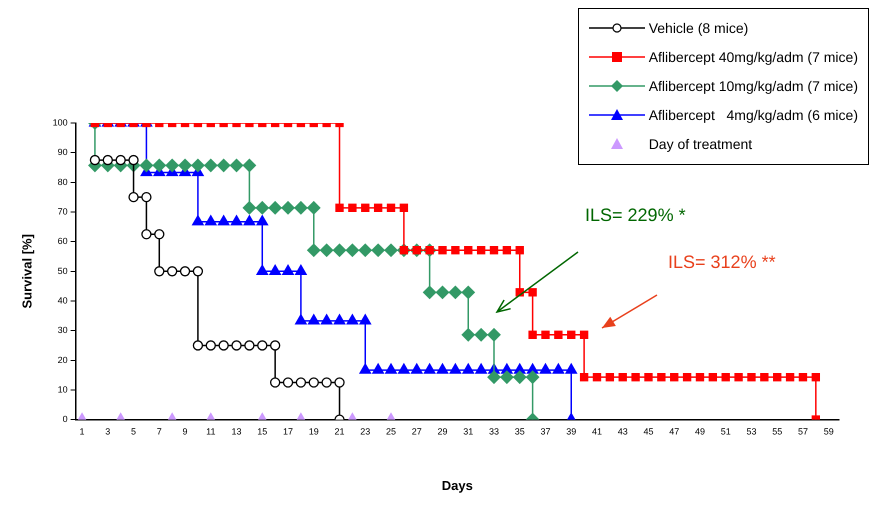 Image resolution: width=877 pixels, height=516 pixels. What do you see at coordinates (133, 431) in the screenshot?
I see `x-tick-label: 5` at bounding box center [133, 431].